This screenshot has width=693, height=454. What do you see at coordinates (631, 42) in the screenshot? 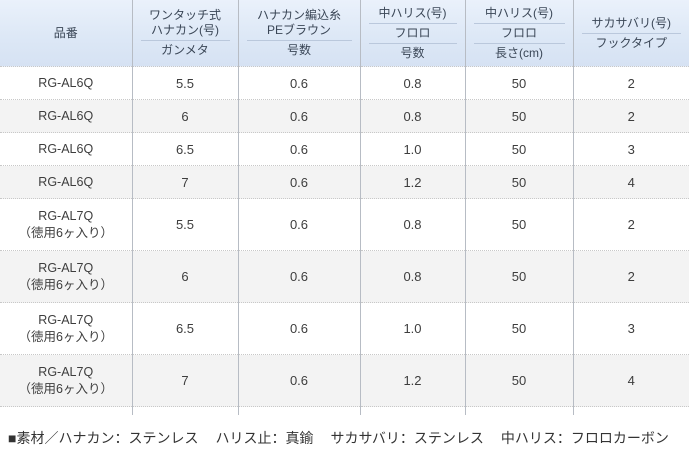
I see `header-segment: フックタイプ` at bounding box center [631, 42].